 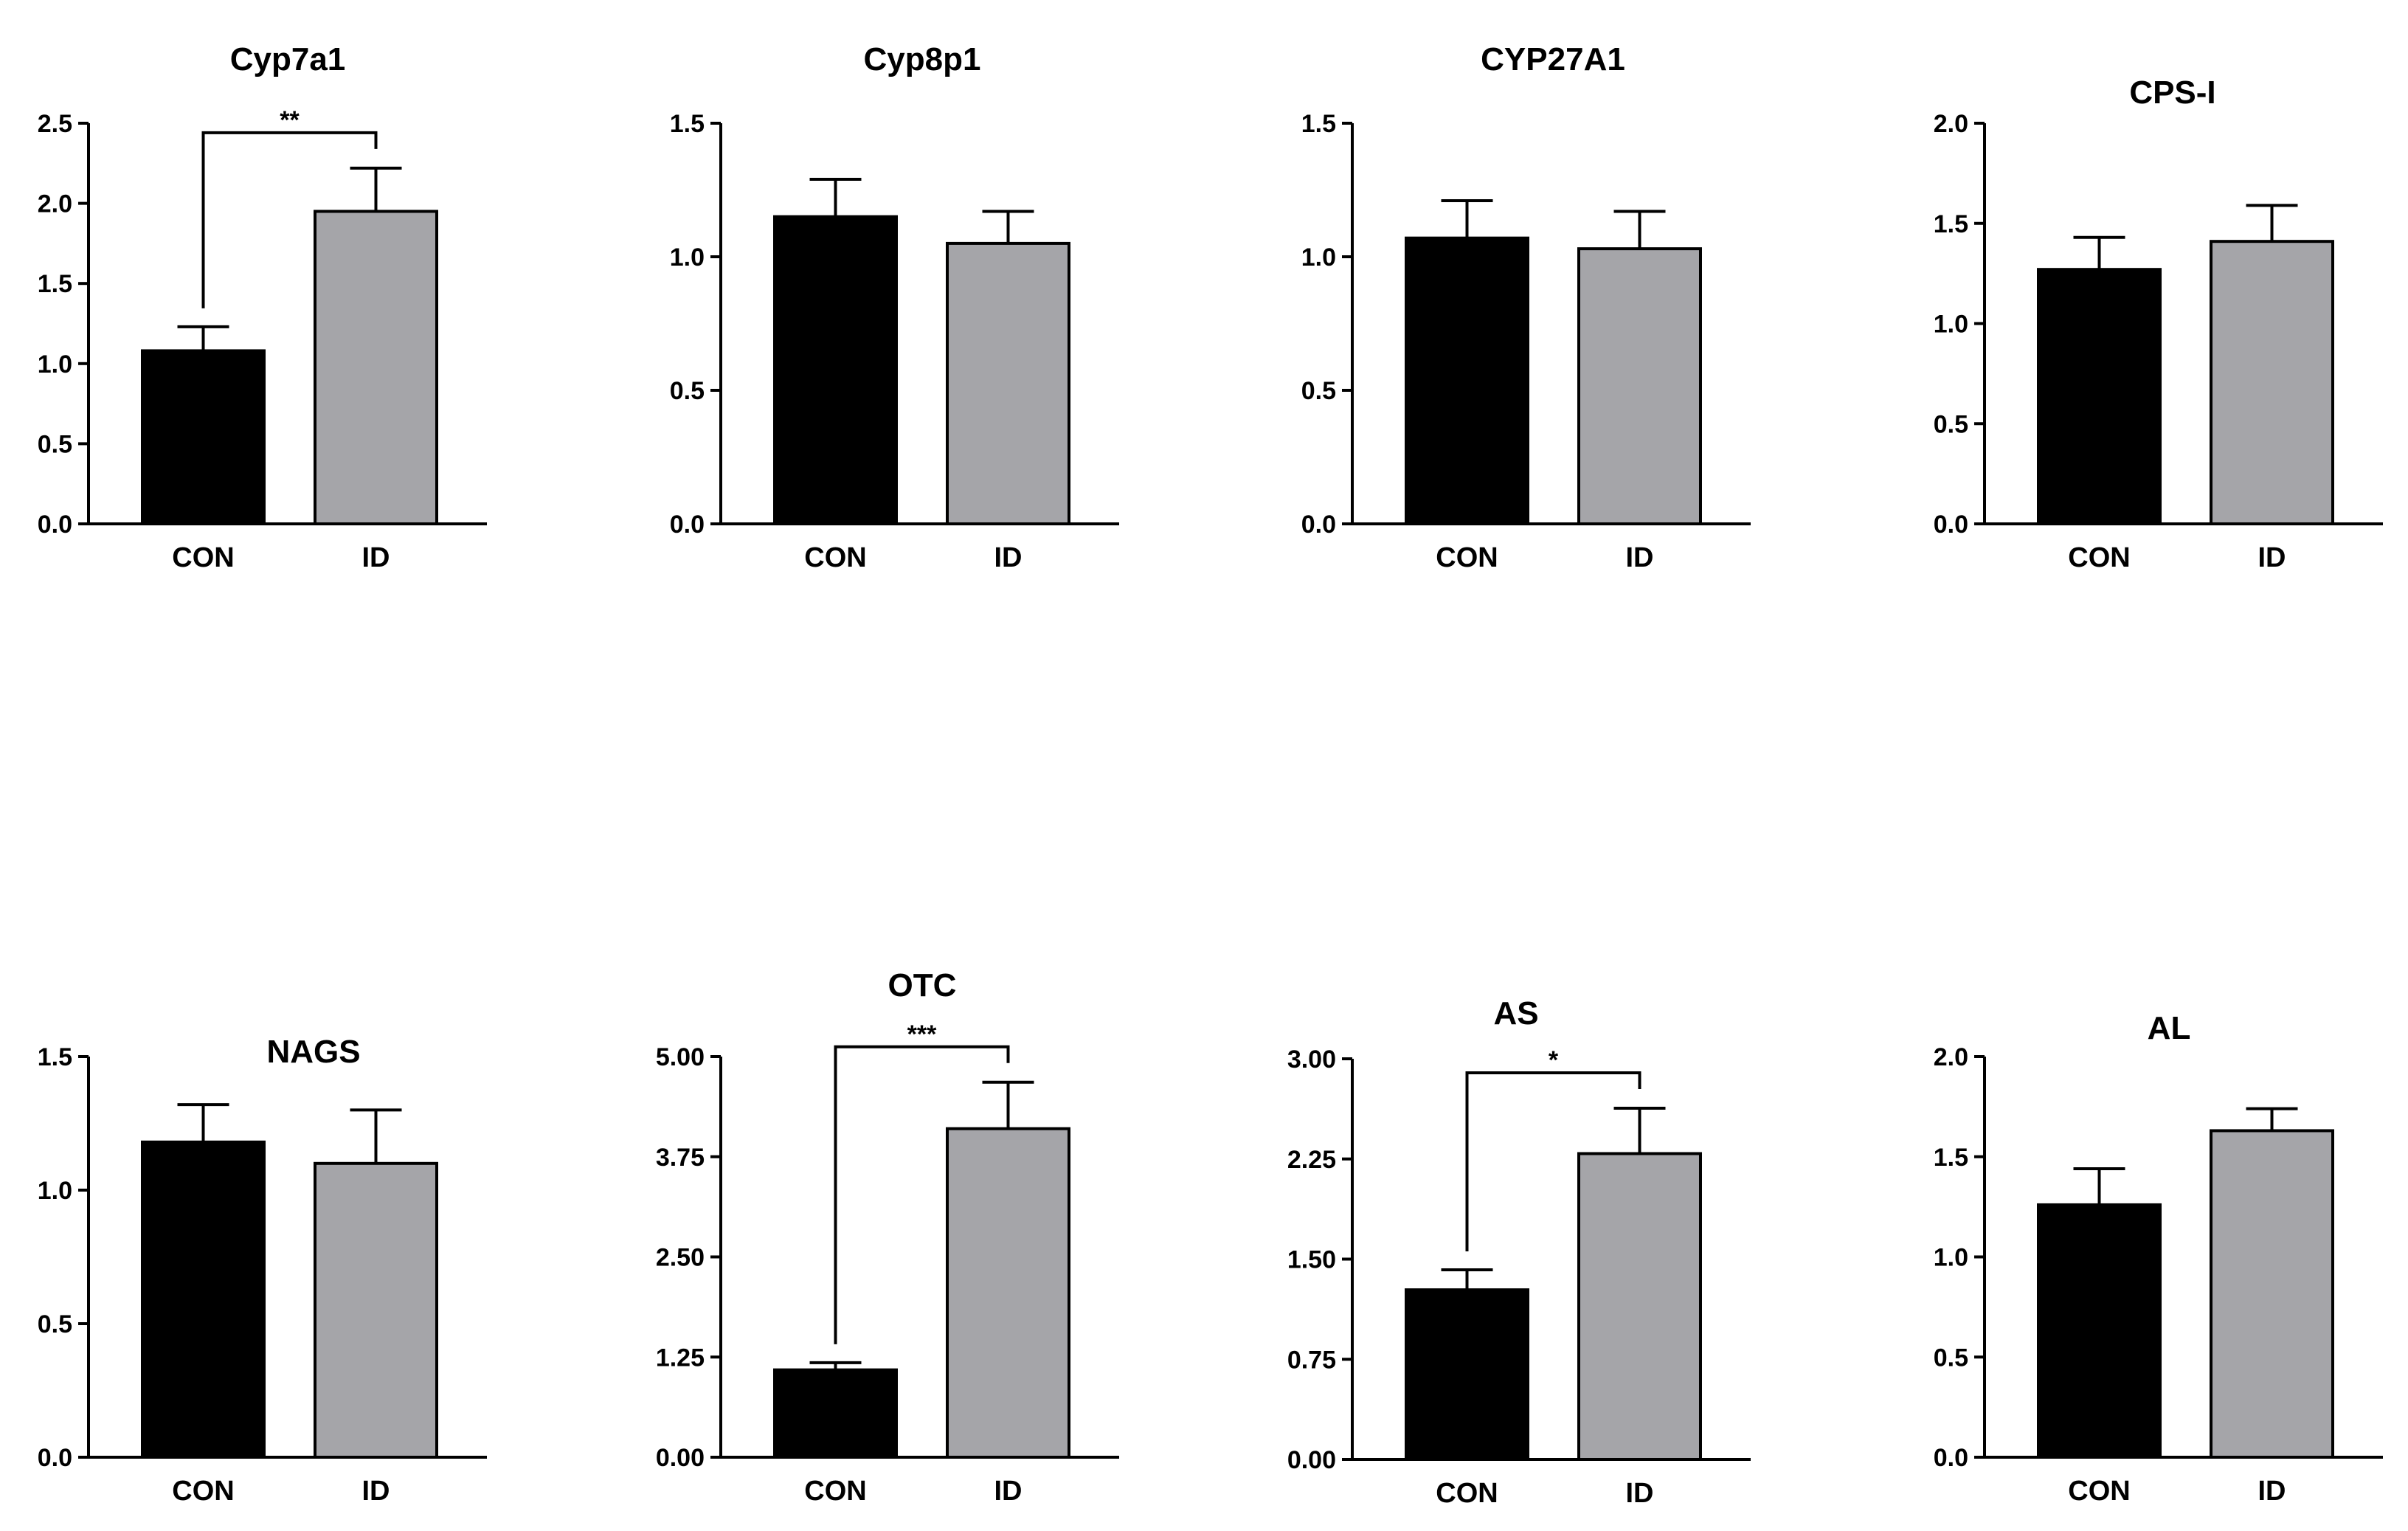 What do you see at coordinates (1519, 1252) in the screenshot?
I see `panel-as: AS 0.00 0.75 1.50 2.25 3.00 CON ID *` at bounding box center [1519, 1252].